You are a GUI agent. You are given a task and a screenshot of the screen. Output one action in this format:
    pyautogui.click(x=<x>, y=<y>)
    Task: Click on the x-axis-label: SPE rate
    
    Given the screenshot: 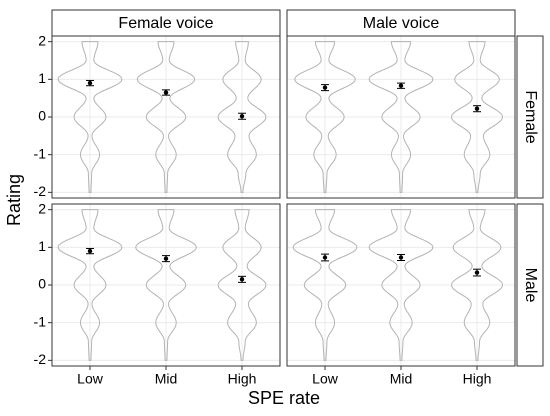 What is the action you would take?
    pyautogui.click(x=284, y=398)
    